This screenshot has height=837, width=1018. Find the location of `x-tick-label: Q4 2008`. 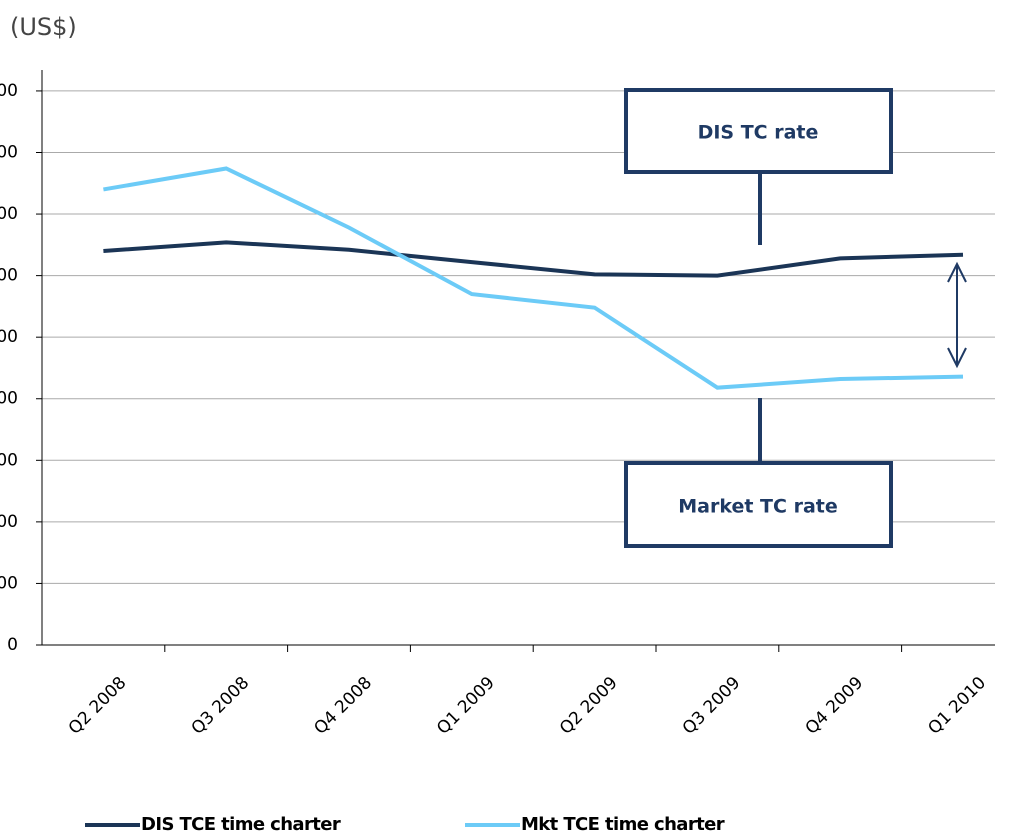

x-tick-label: Q4 2008 is located at coordinates (343, 706).